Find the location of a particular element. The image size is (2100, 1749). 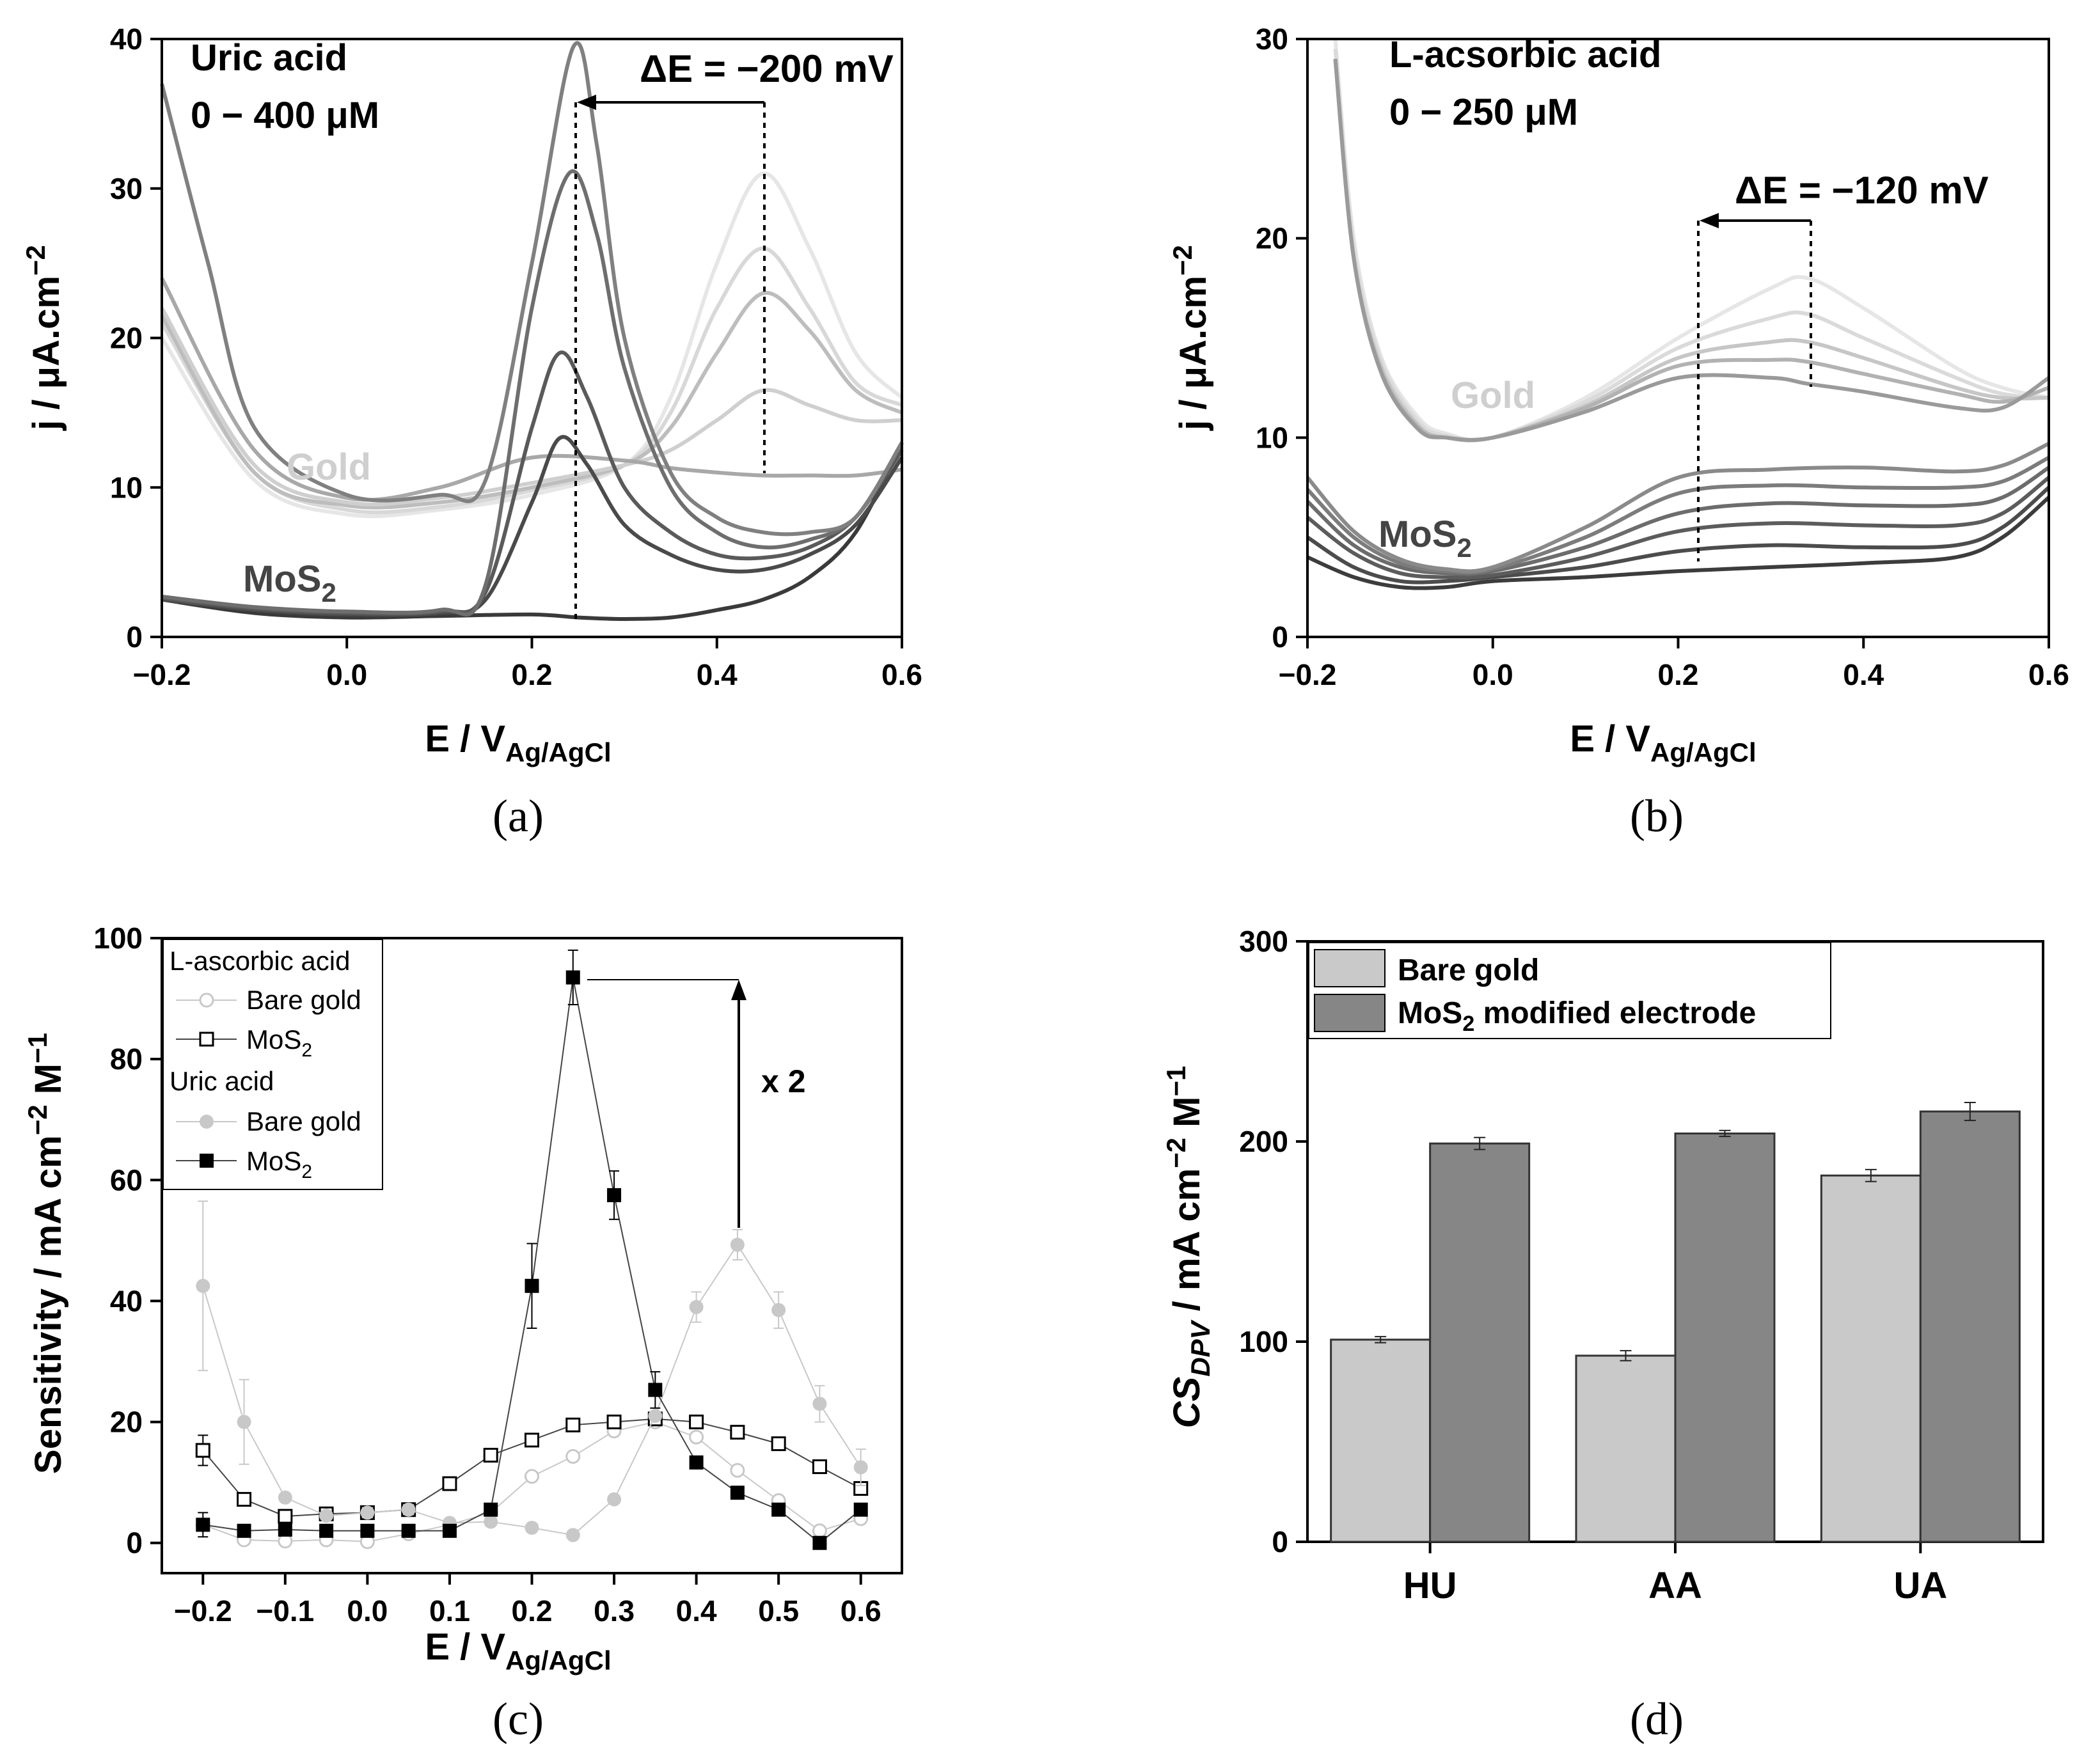

b-ytick-label: 20 is located at coordinates (1272, 239).